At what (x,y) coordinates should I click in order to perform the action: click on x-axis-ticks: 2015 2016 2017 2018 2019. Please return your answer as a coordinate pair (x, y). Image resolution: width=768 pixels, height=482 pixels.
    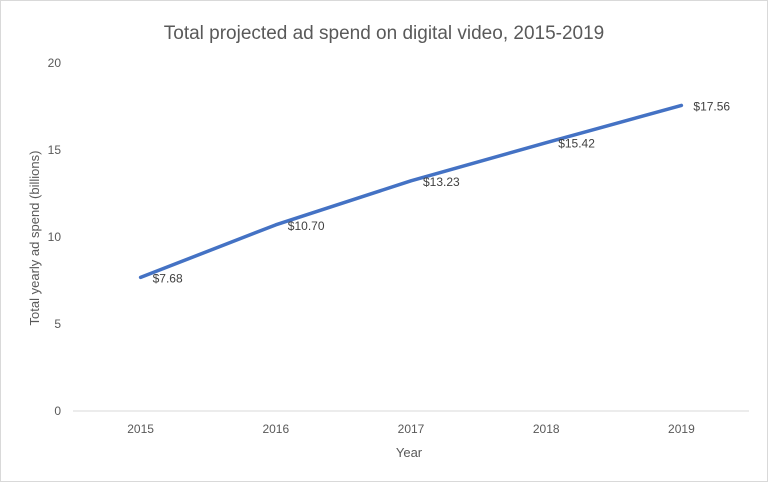
    Looking at the image, I should click on (411, 429).